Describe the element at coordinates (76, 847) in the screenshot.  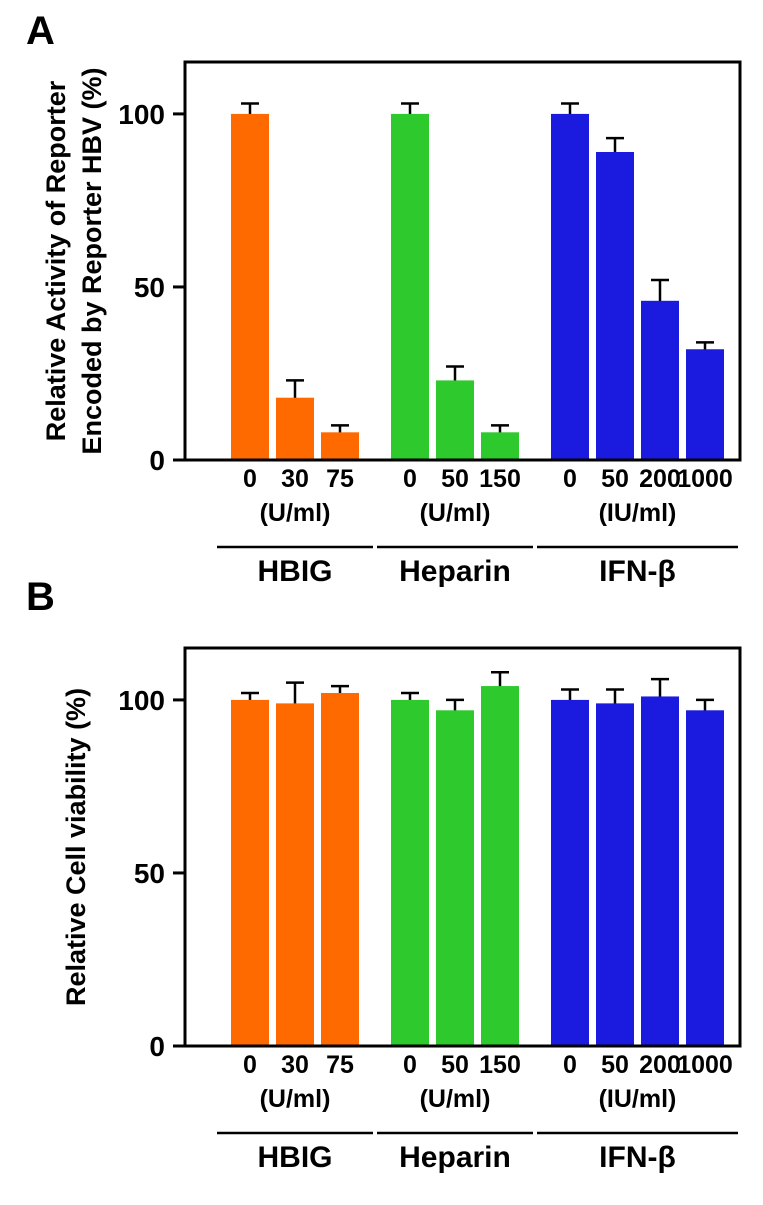
I see `y-axis-label: Relative Cell viability (%)` at that location.